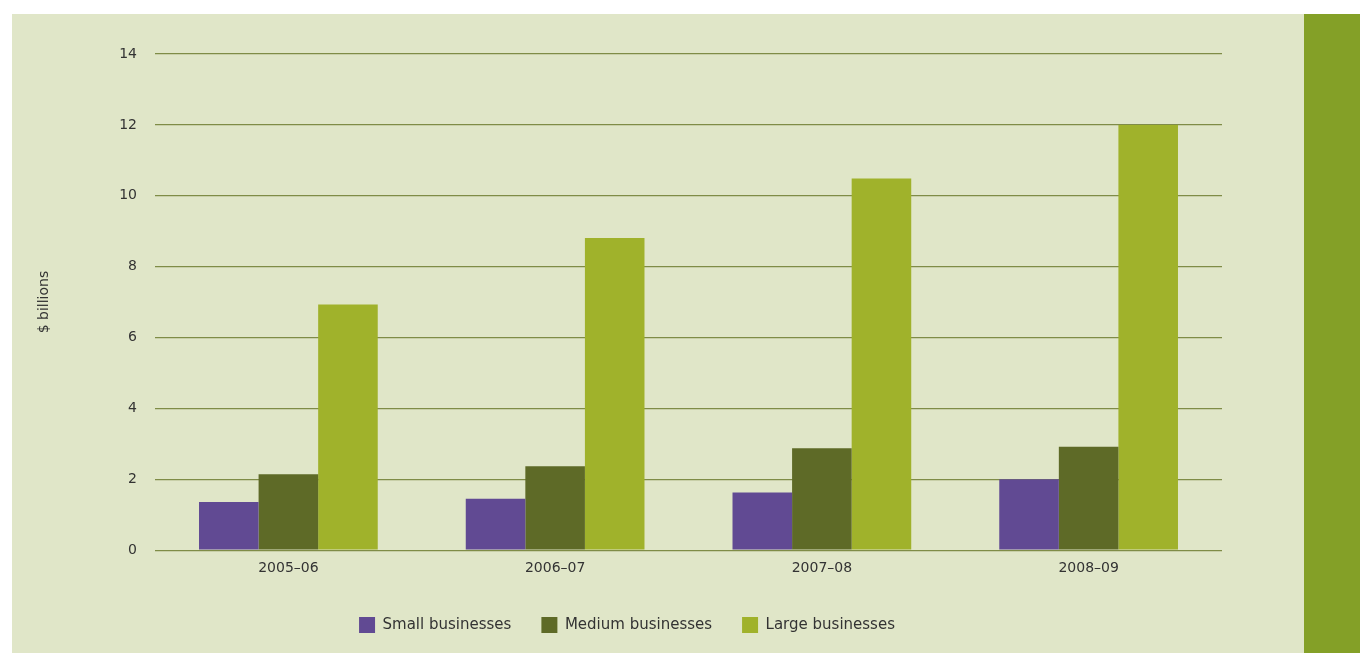 The height and width of the screenshot is (653, 1360). What do you see at coordinates (43, 302) in the screenshot?
I see `y-axis-title: $ billions` at bounding box center [43, 302].